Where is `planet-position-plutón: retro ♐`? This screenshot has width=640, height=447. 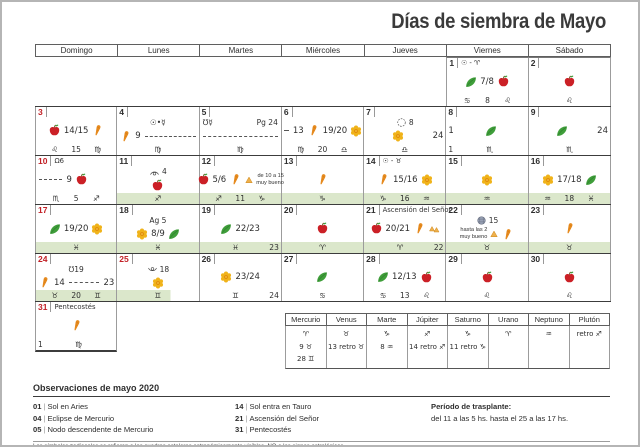 planet-position-plutón: retro ♐ is located at coordinates (590, 347).